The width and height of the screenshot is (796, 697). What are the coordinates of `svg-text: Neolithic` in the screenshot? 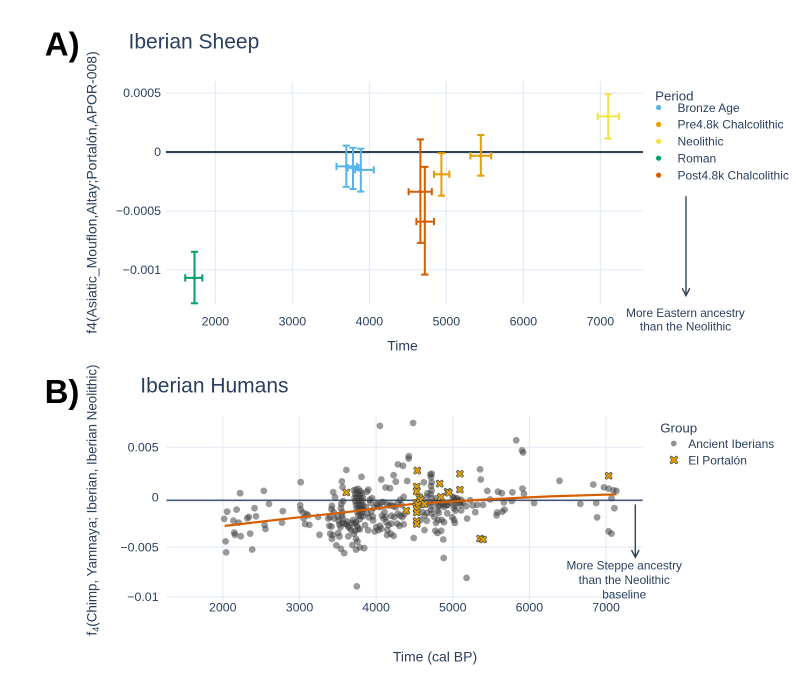 It's located at (701, 142).